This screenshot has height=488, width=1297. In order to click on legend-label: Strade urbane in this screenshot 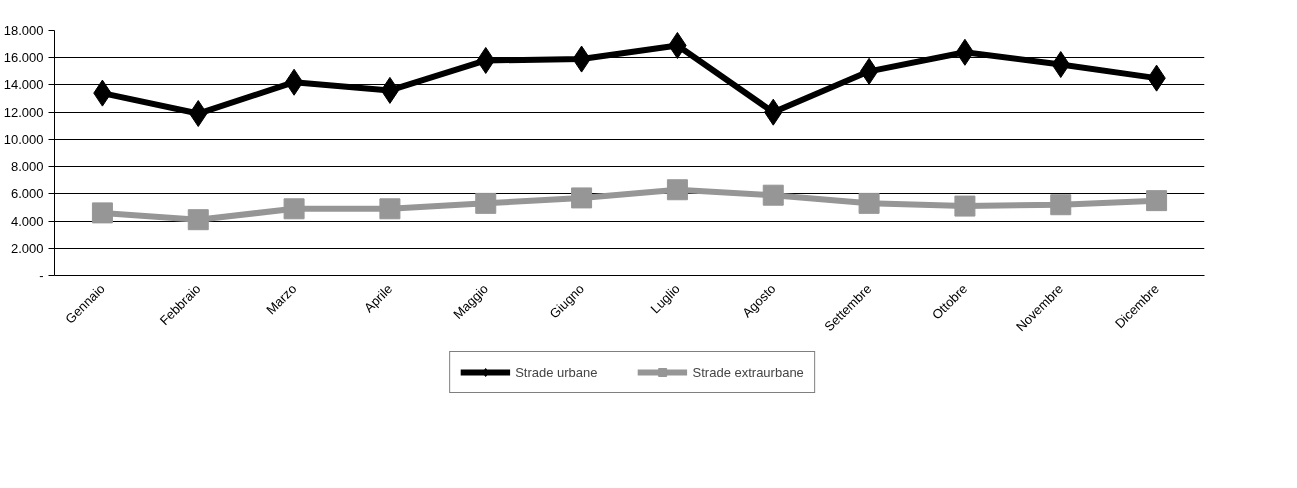, I will do `click(556, 372)`.